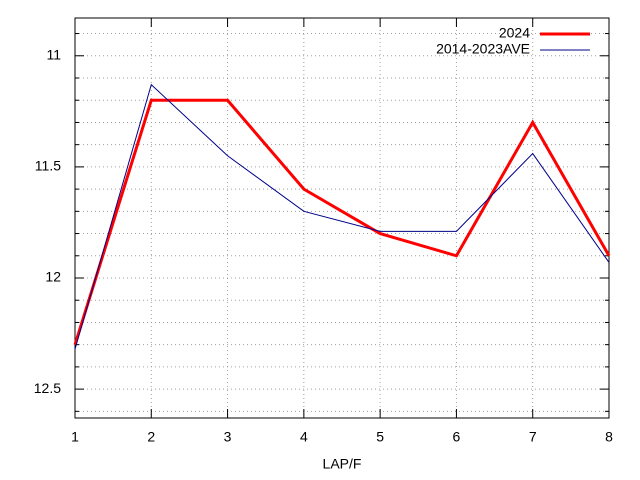  Describe the element at coordinates (304, 437) in the screenshot. I see `x-tick-label: 4` at that location.